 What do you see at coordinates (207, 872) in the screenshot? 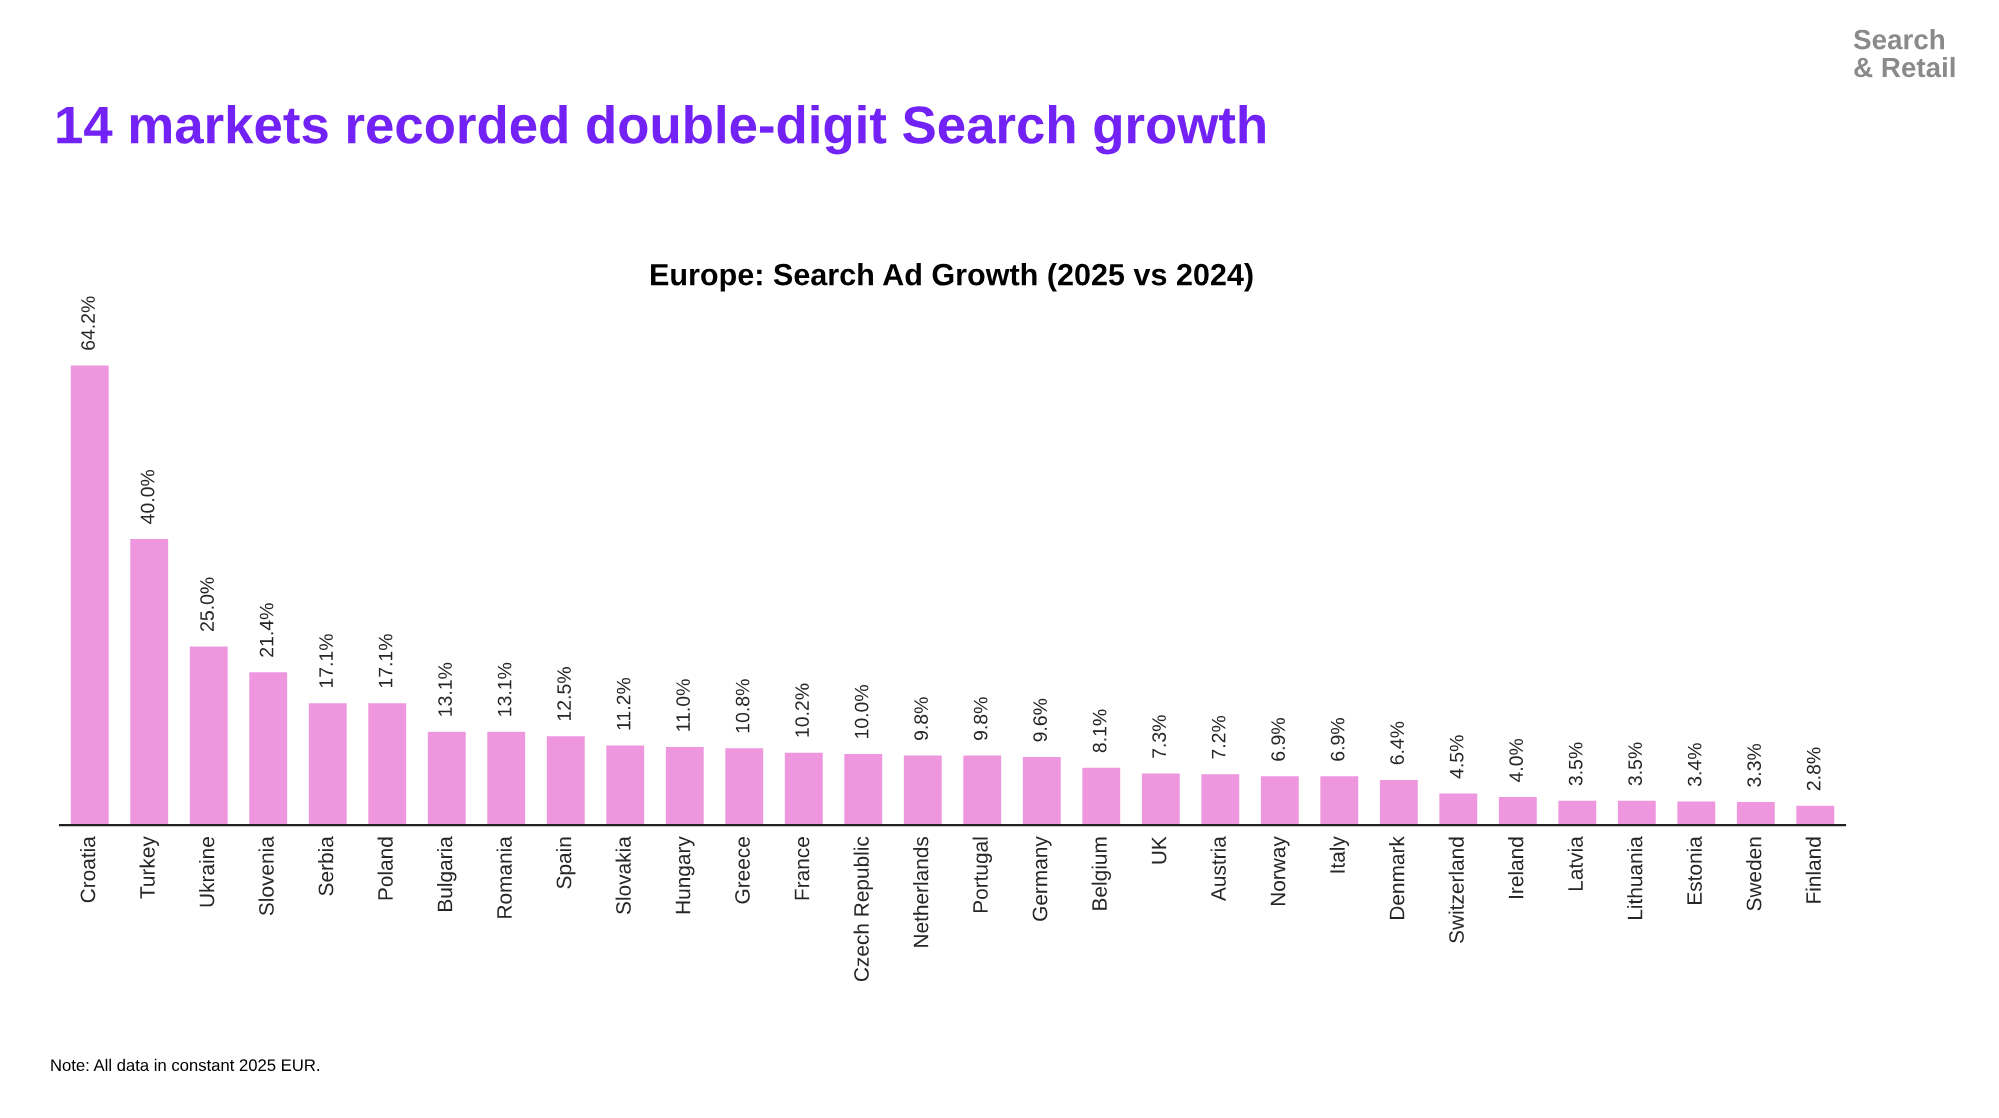
I see `x-tick-label: Ukraine` at bounding box center [207, 872].